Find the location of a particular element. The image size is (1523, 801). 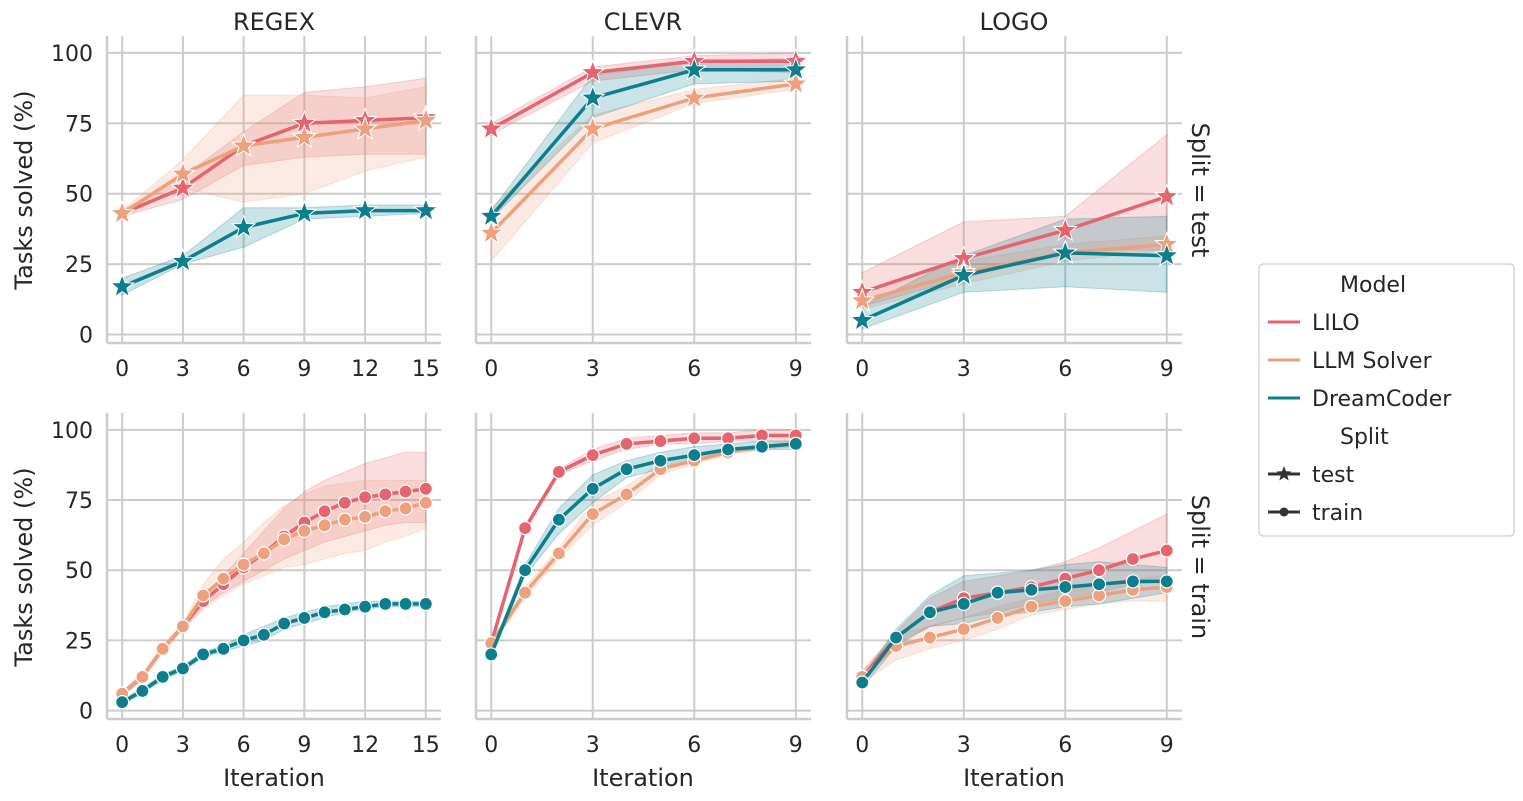

y-axis-label-train: Tasks solved (%) is located at coordinates (24, 567).